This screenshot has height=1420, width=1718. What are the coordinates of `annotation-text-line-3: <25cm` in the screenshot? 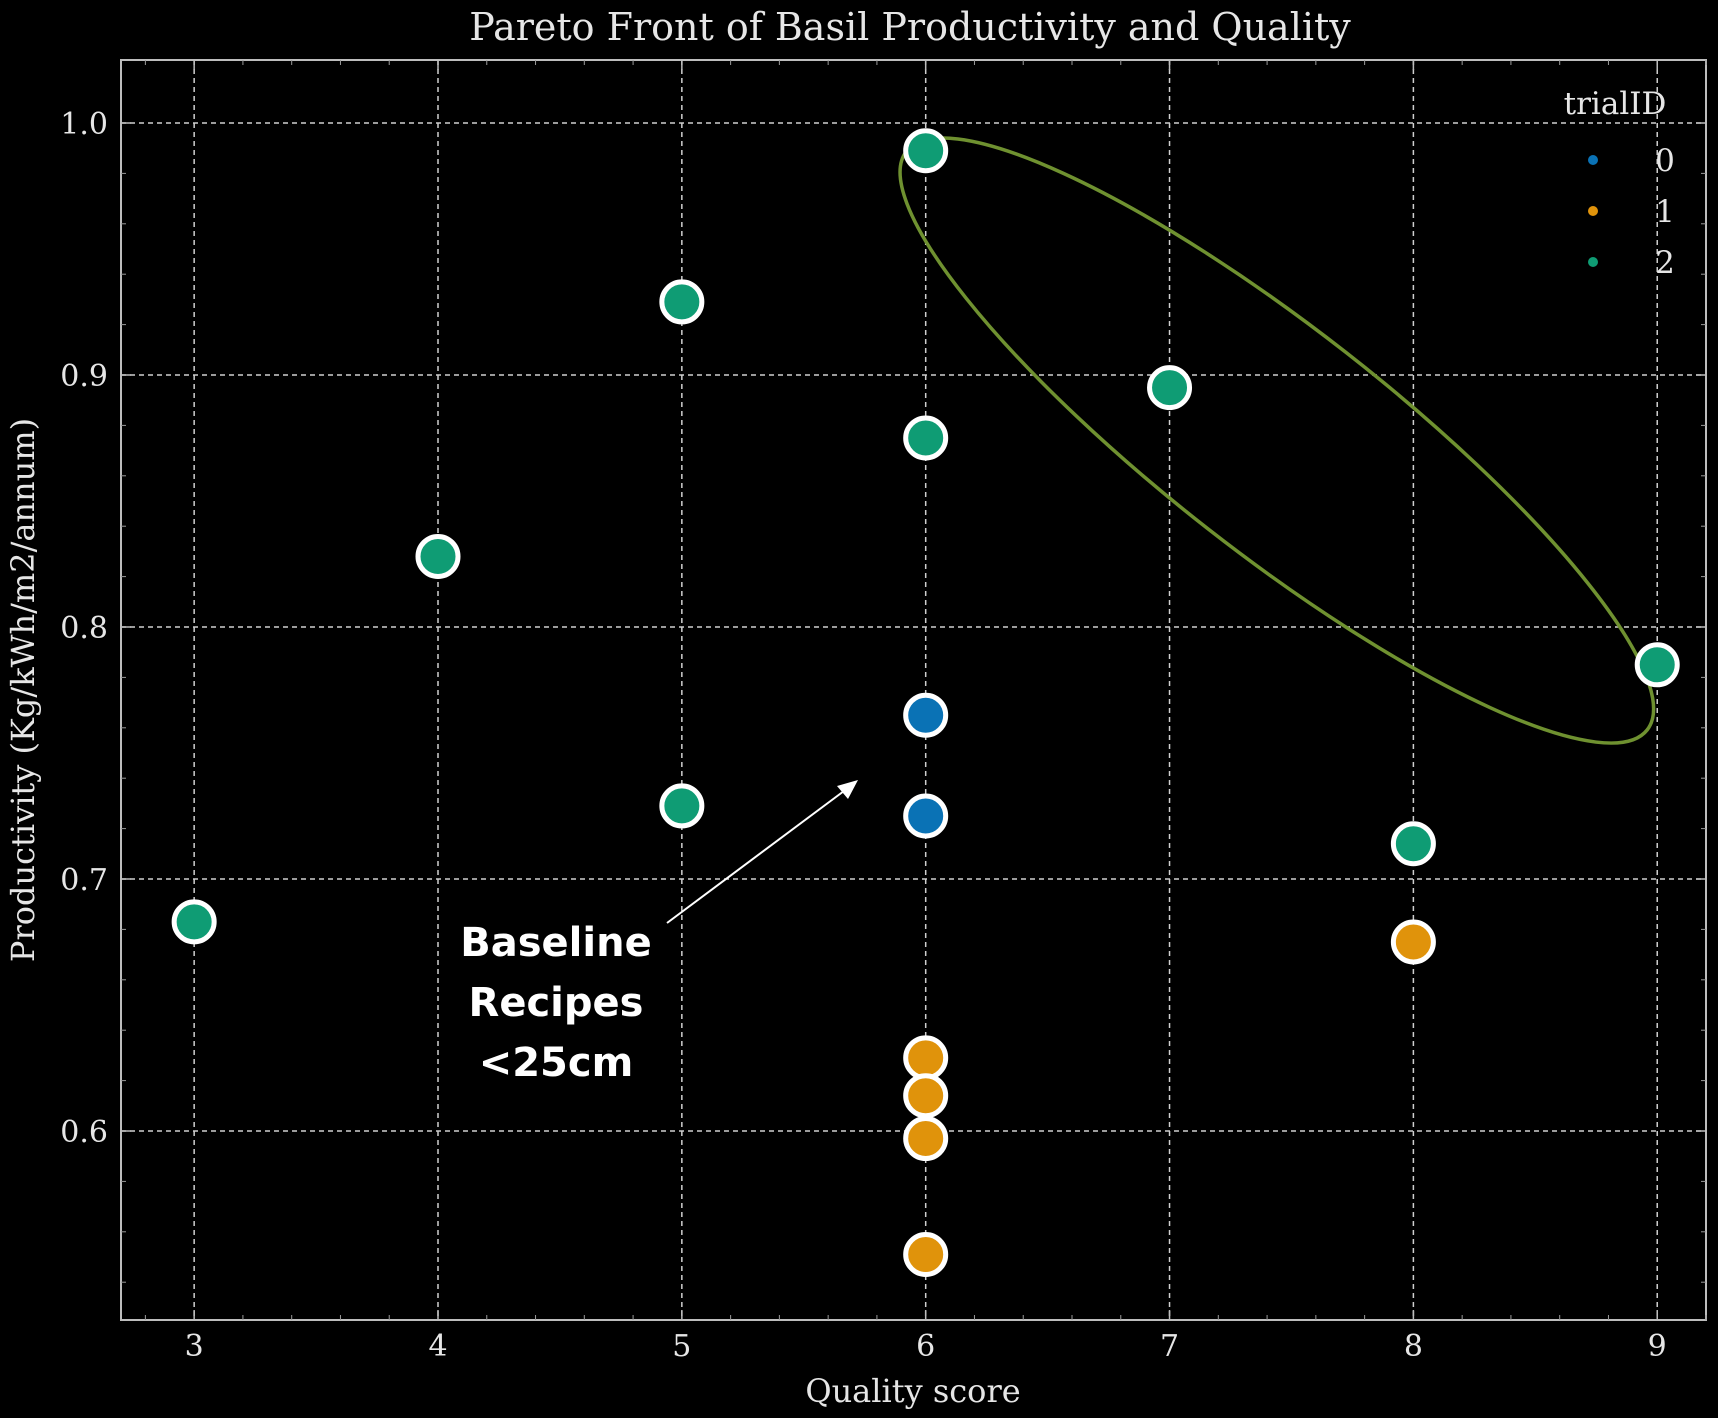 It's located at (556, 1063).